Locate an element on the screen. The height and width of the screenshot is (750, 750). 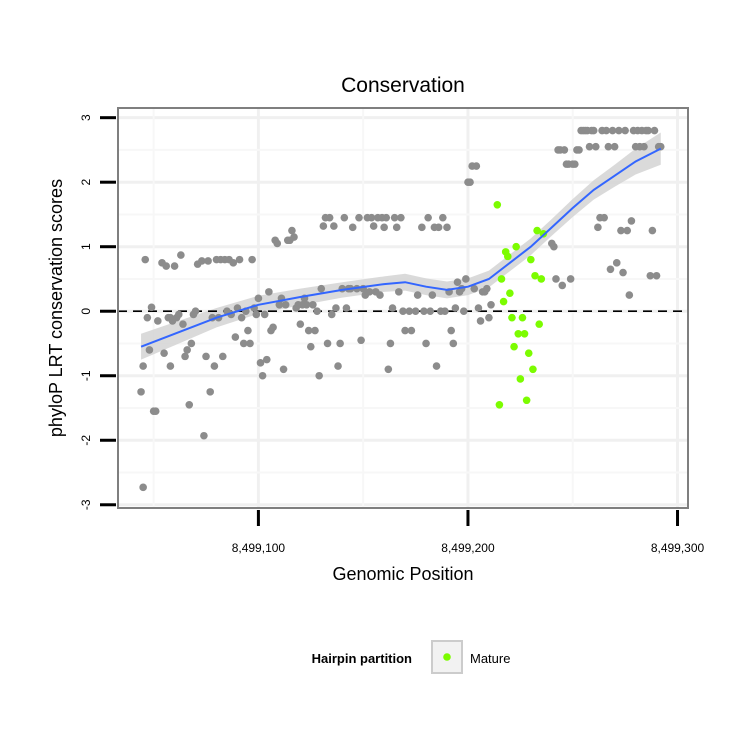
y-tick-label: 2 is located at coordinates (86, 182).